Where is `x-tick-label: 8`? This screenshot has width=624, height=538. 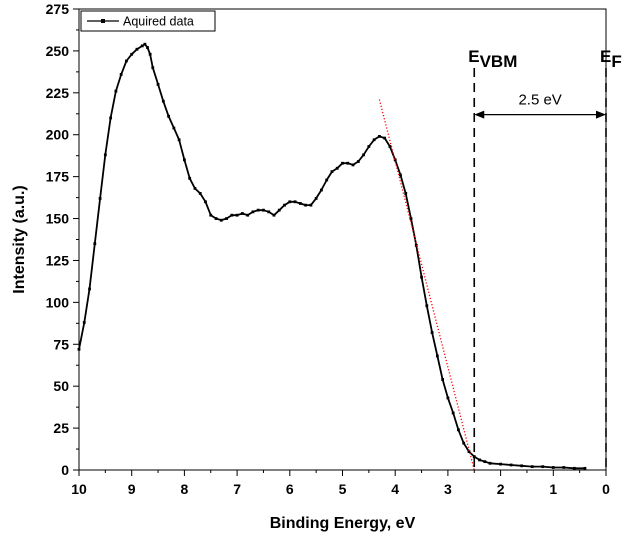
x-tick-label: 8 is located at coordinates (185, 489).